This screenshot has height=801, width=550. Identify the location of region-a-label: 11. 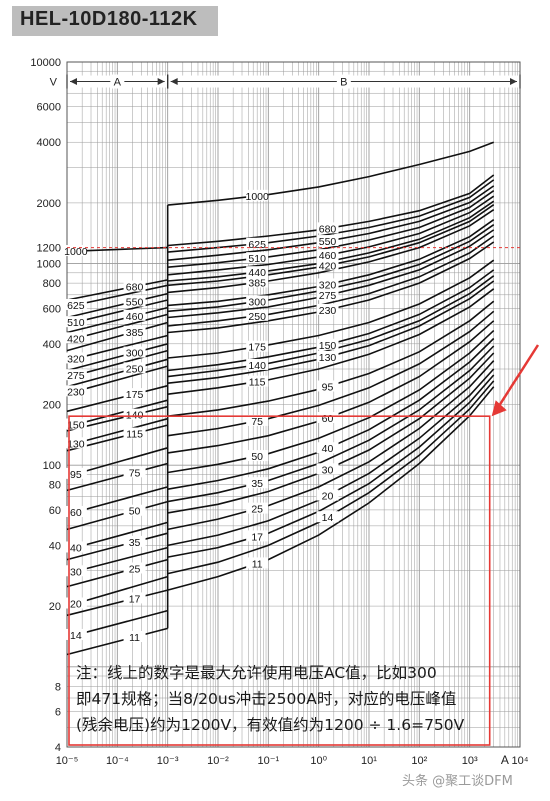
(134, 637).